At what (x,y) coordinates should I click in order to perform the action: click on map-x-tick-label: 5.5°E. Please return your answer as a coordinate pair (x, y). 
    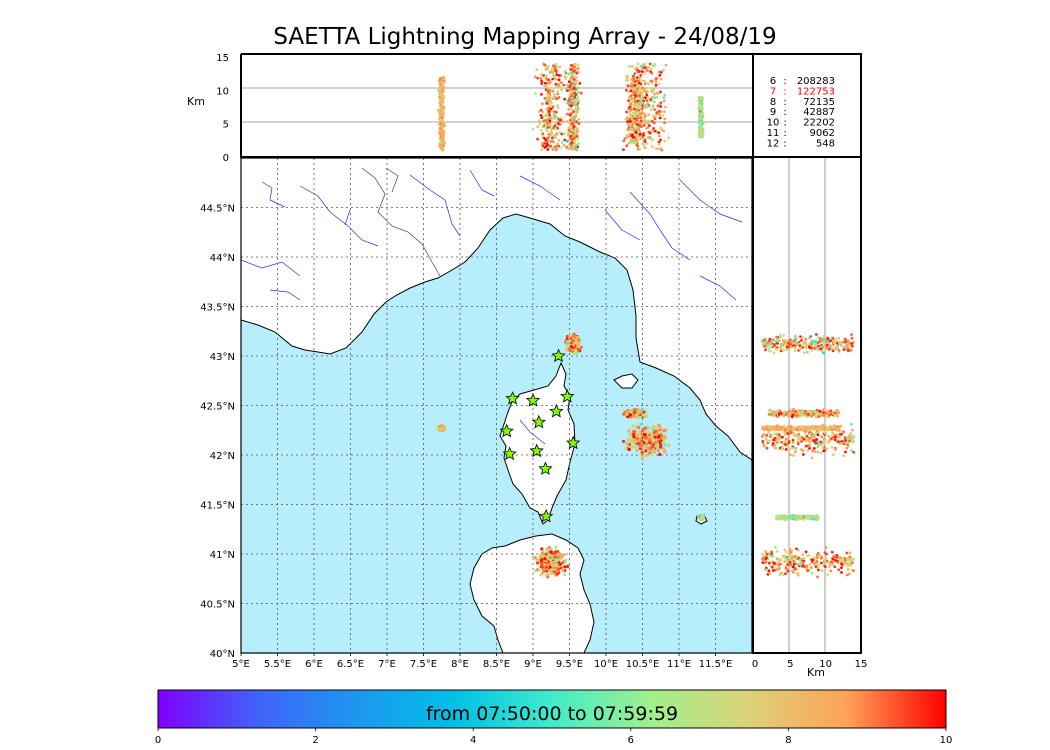
    Looking at the image, I should click on (277, 664).